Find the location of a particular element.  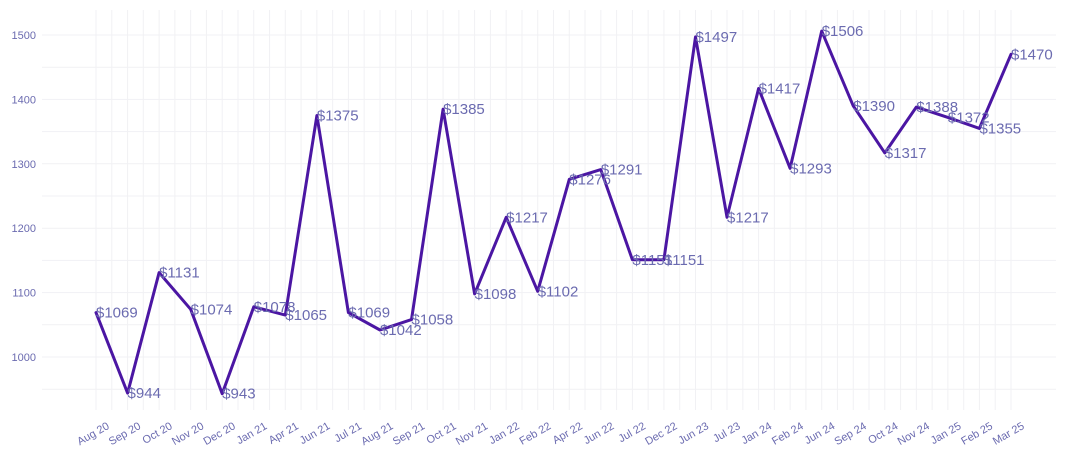

data-label: $1497 is located at coordinates (716, 37).